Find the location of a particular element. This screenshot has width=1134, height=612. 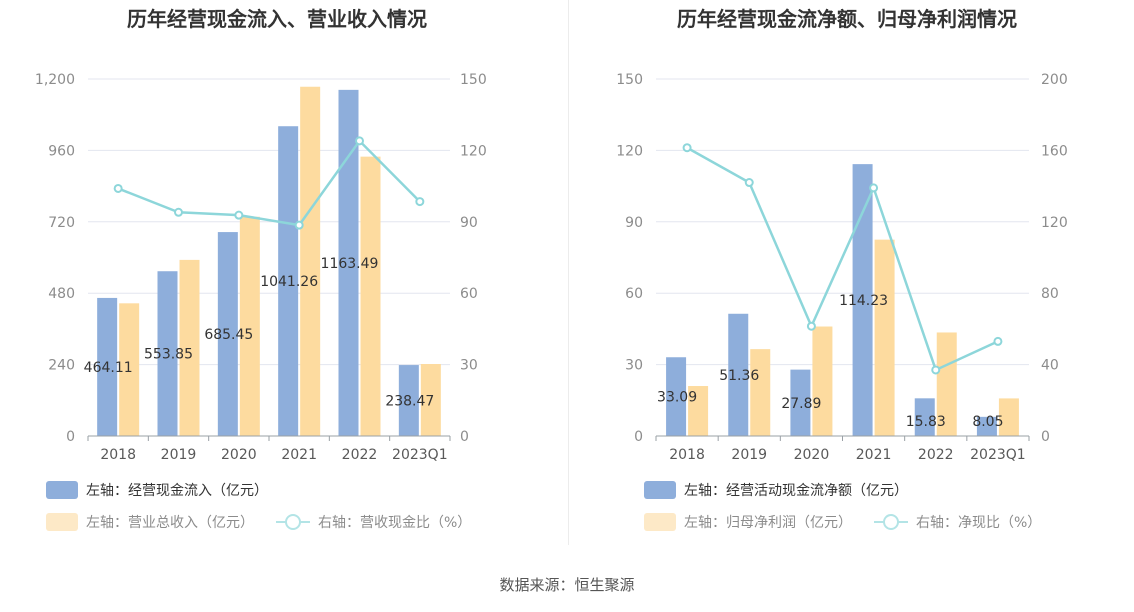

data-label: 238.47 is located at coordinates (409, 402).